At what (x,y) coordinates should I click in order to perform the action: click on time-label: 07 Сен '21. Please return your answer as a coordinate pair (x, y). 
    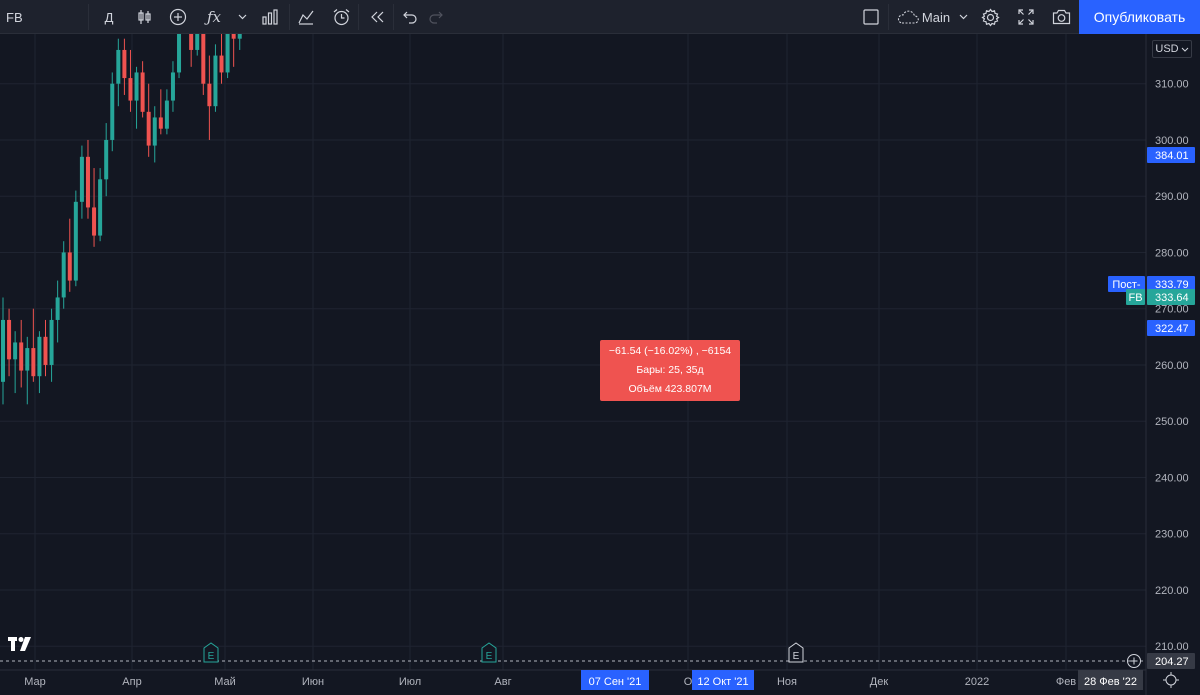
    Looking at the image, I should click on (615, 682).